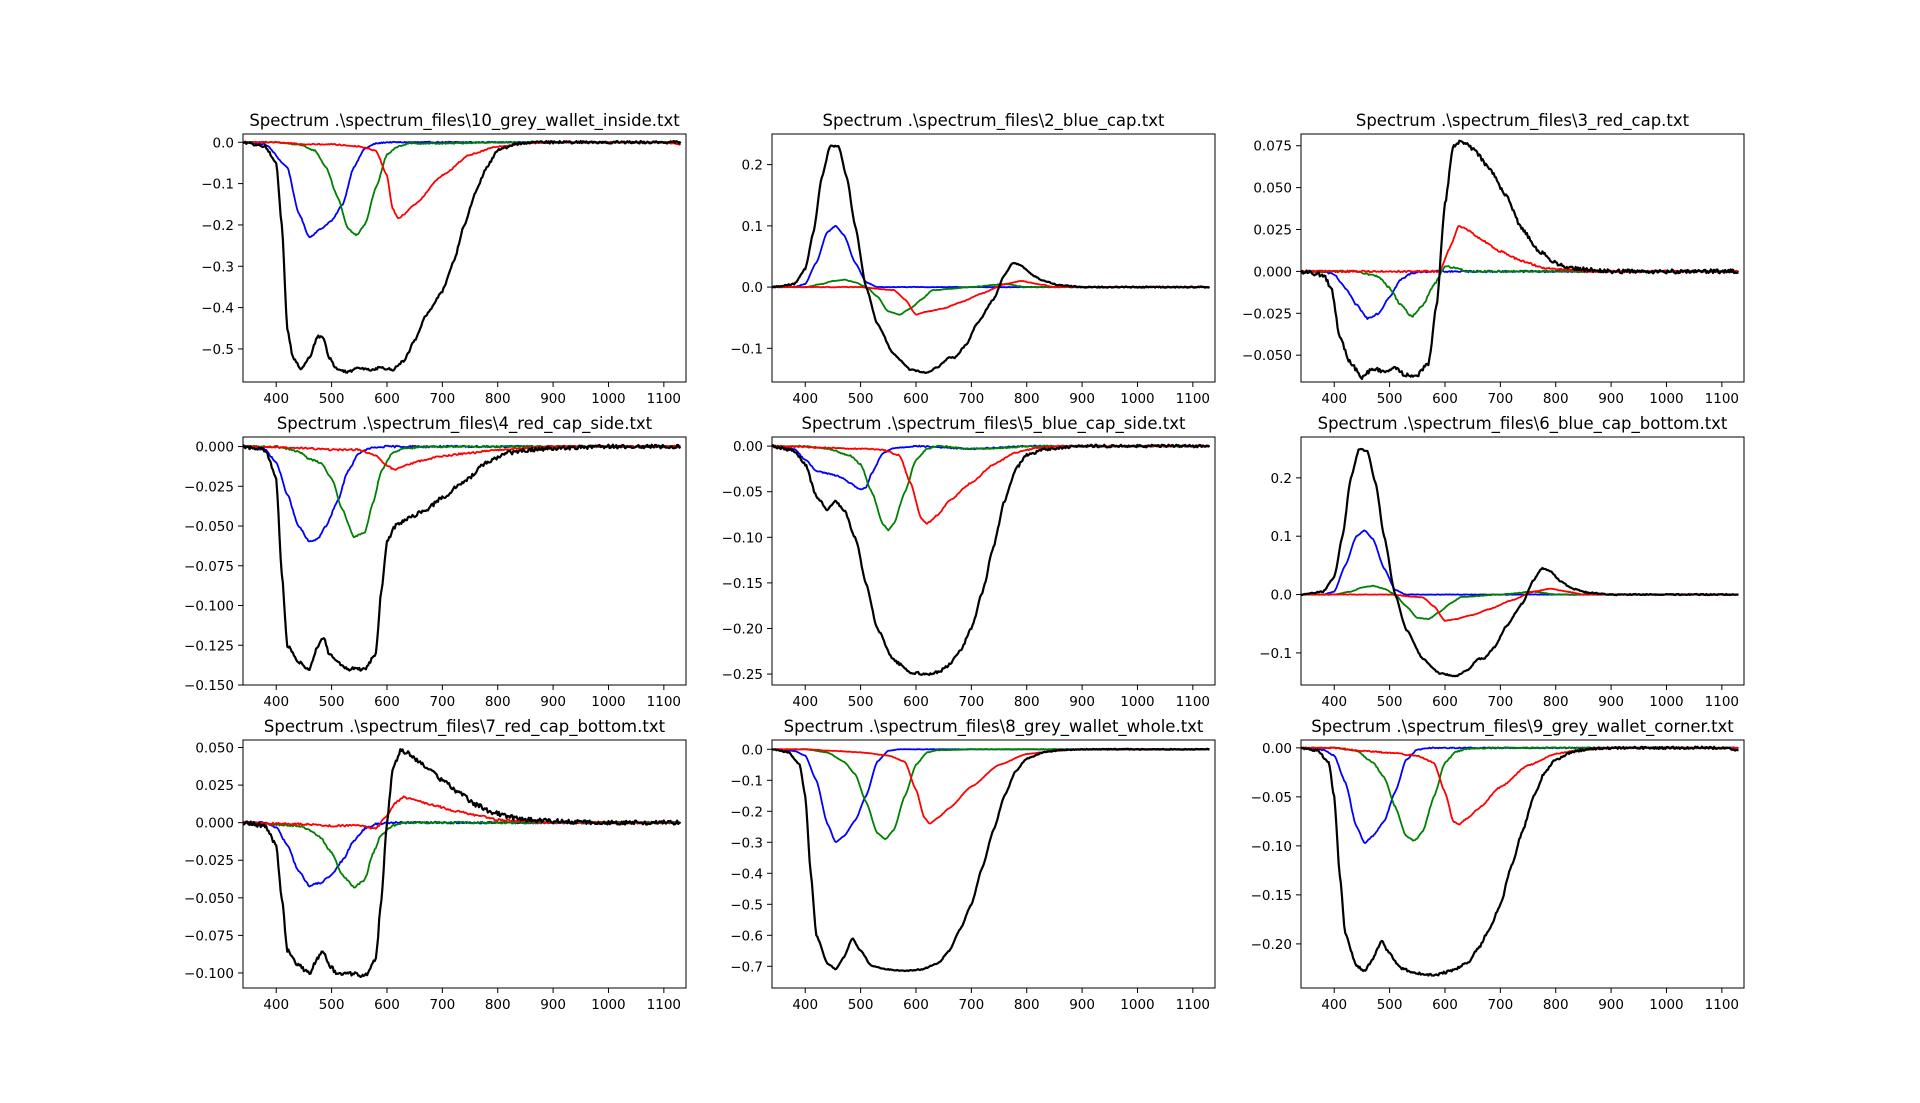 This screenshot has height=1103, width=1920. Describe the element at coordinates (1277, 749) in the screenshot. I see `y-tick-label: 0.00` at that location.